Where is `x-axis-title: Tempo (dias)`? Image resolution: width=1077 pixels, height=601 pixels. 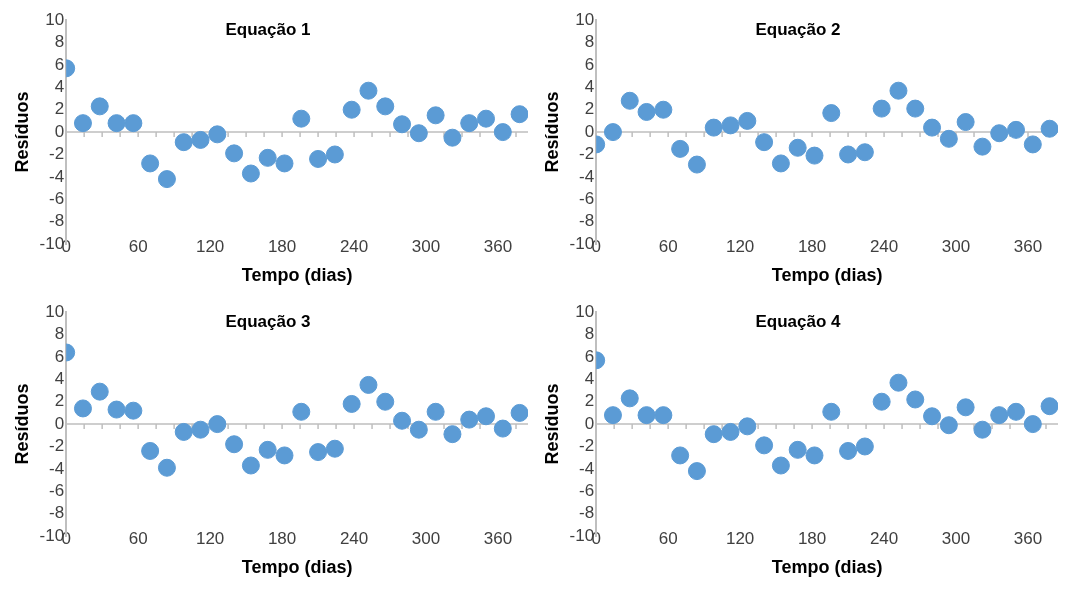 x-axis-title: Tempo (dias) is located at coordinates (827, 566).